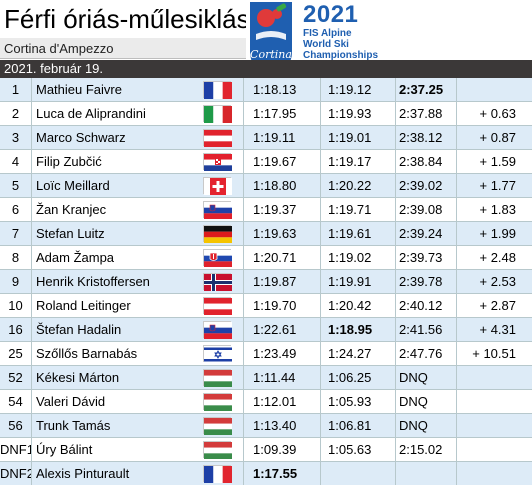  Describe the element at coordinates (358, 113) in the screenshot. I see `run2-time: 1:19.93` at that location.